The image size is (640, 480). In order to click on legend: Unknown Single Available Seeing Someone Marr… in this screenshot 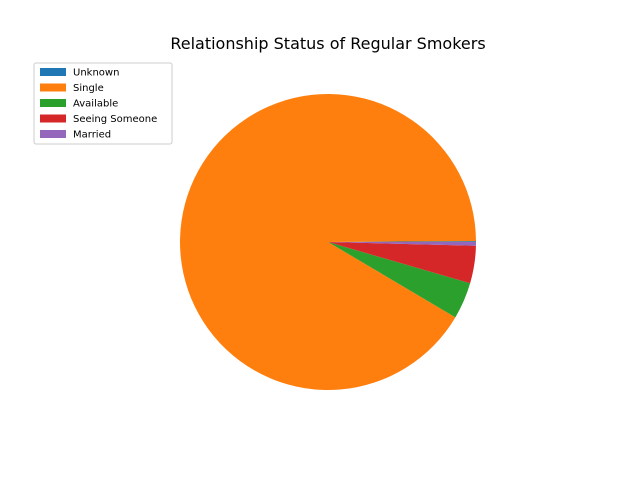, I will do `click(103, 103)`.